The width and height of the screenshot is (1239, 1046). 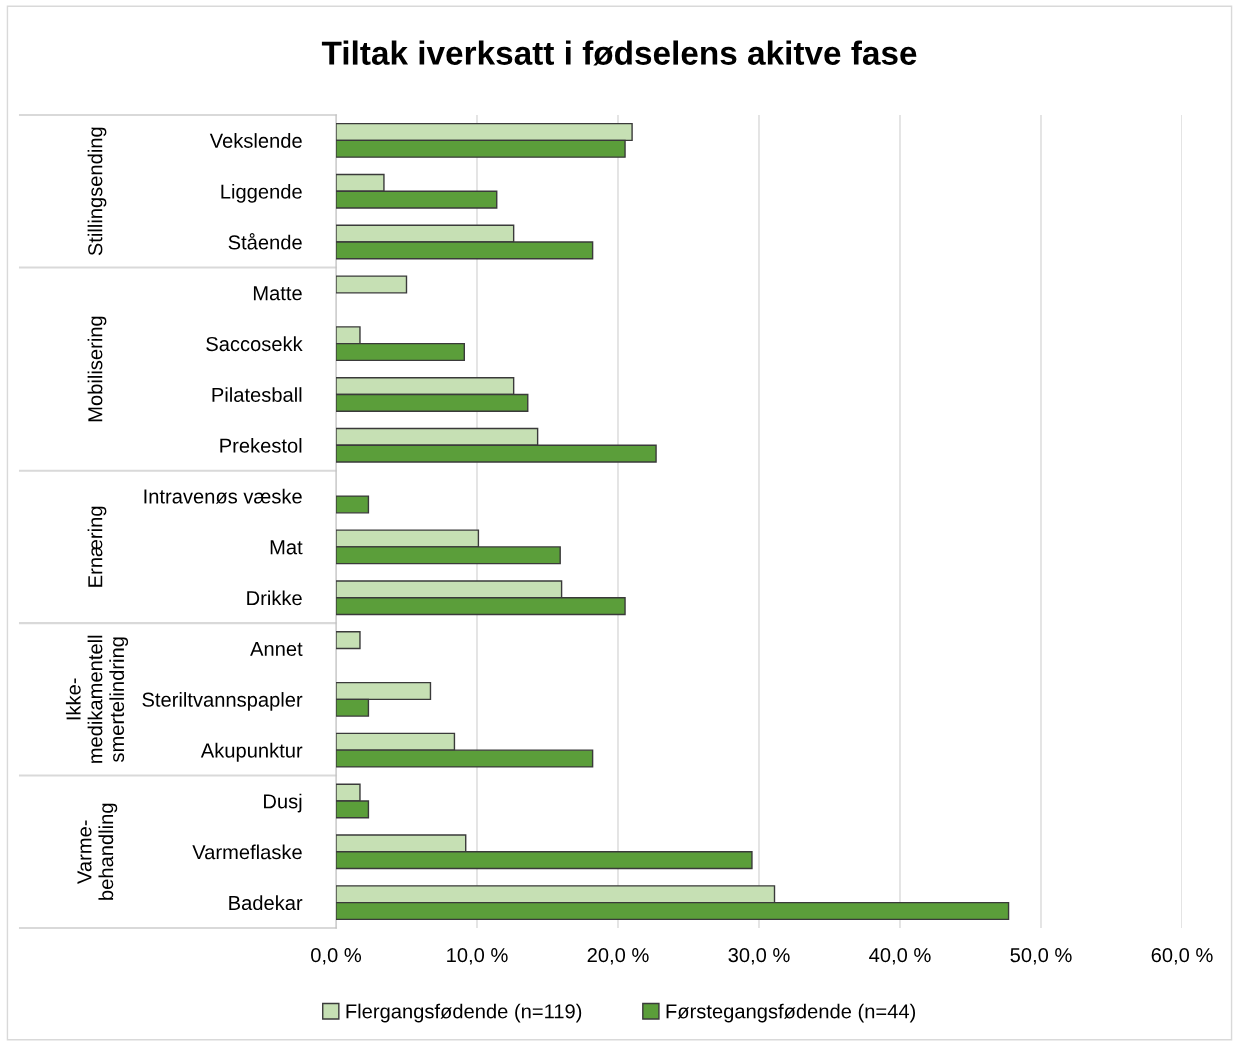 What do you see at coordinates (336, 956) in the screenshot?
I see `x-tick-label: 0,0 %` at bounding box center [336, 956].